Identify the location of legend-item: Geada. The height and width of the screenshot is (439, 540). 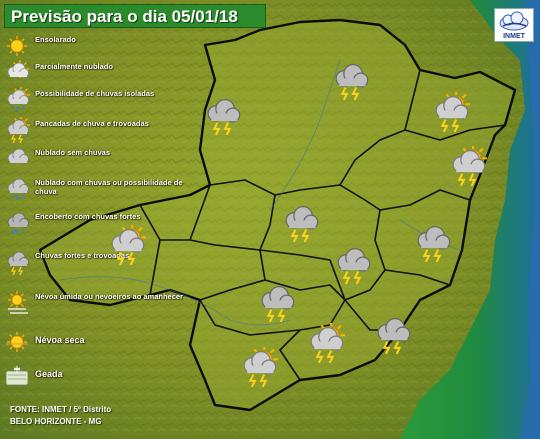
(102, 377).